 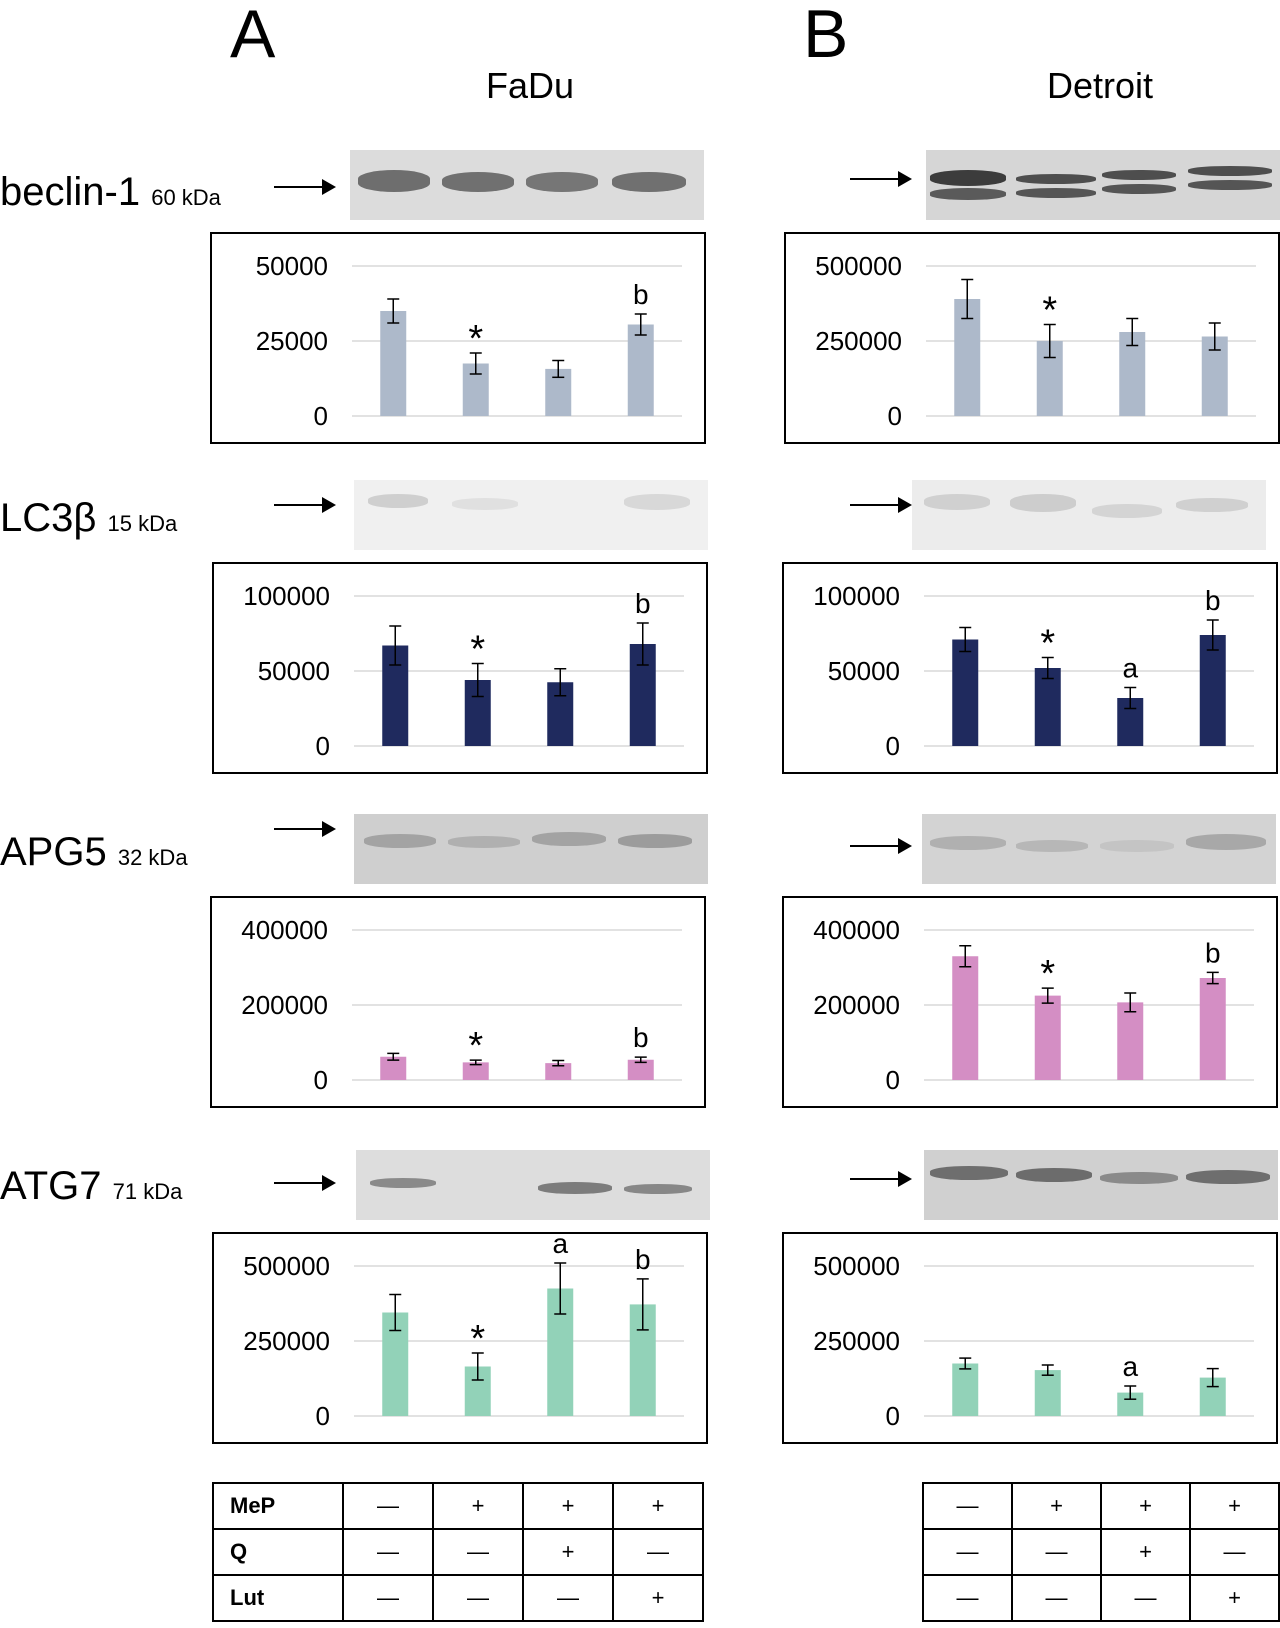 I want to click on protein-label-lc3: LC3β 15 kDa, so click(x=88, y=521).